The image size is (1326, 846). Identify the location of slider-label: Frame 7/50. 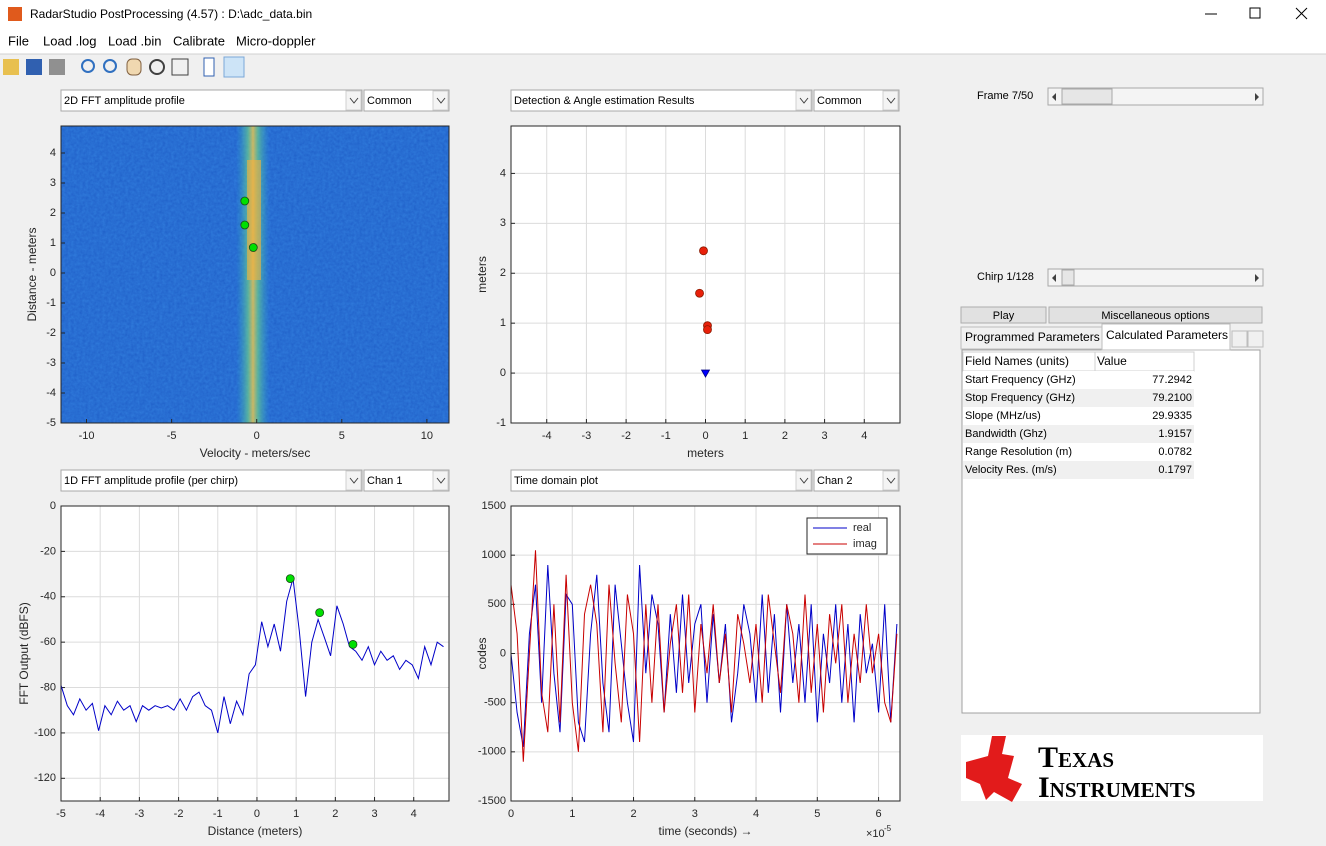
(1005, 96).